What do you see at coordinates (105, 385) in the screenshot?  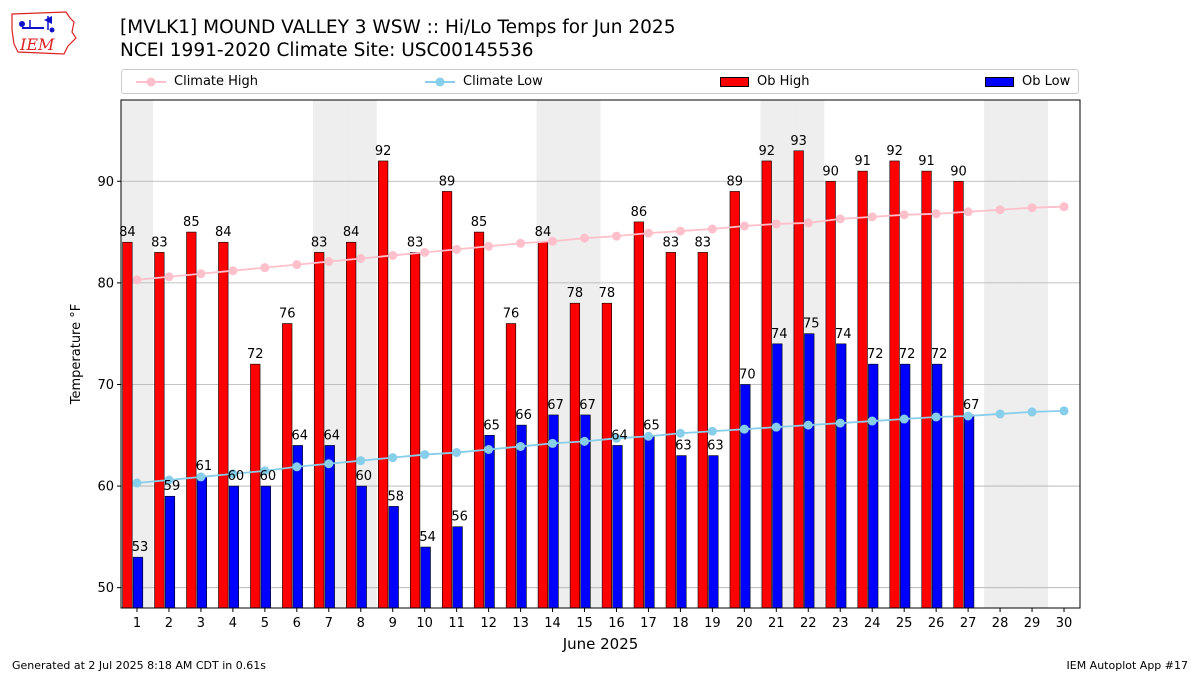 I see `y-tick-label: 70` at bounding box center [105, 385].